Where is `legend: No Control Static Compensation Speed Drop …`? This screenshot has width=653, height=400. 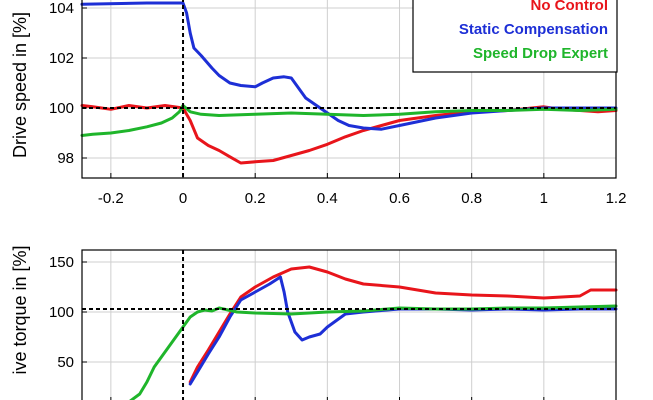 legend: No Control Static Compensation Speed Drop … is located at coordinates (515, 36).